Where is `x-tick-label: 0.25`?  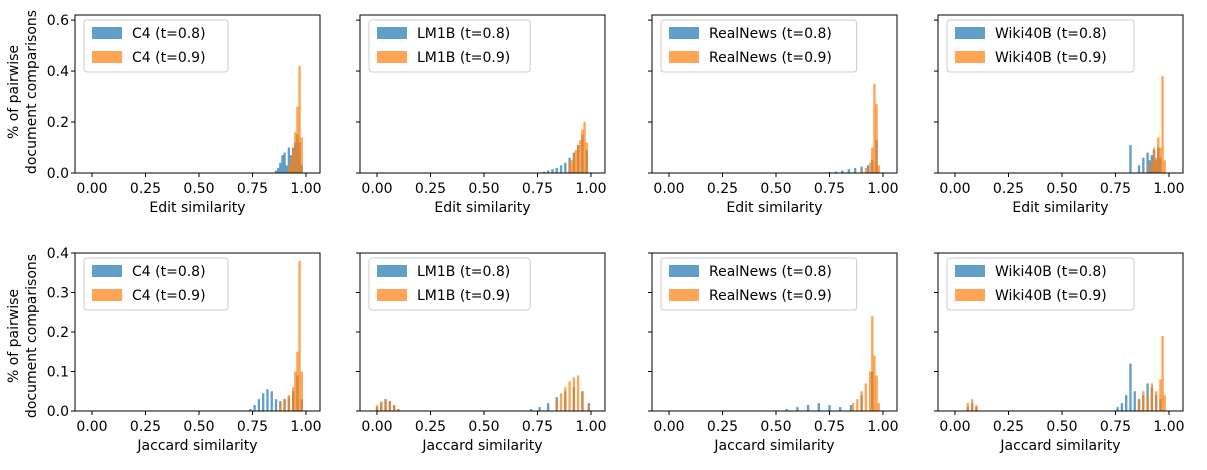 x-tick-label: 0.25 is located at coordinates (1008, 427).